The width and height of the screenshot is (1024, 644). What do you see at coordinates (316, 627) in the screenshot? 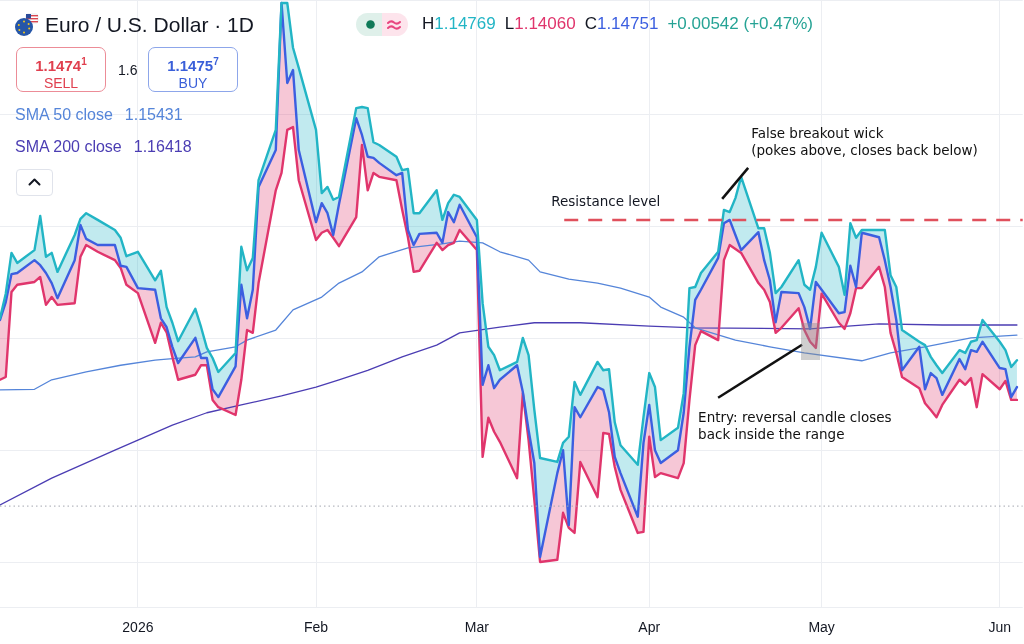
I see `x-tick-label: Feb` at bounding box center [316, 627].